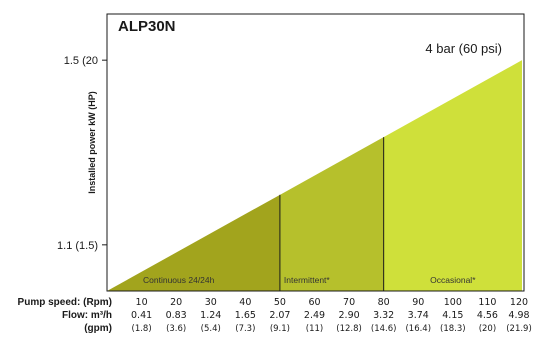 The width and height of the screenshot is (535, 339). What do you see at coordinates (314, 315) in the screenshot?
I see `table-cell: 2.49` at bounding box center [314, 315].